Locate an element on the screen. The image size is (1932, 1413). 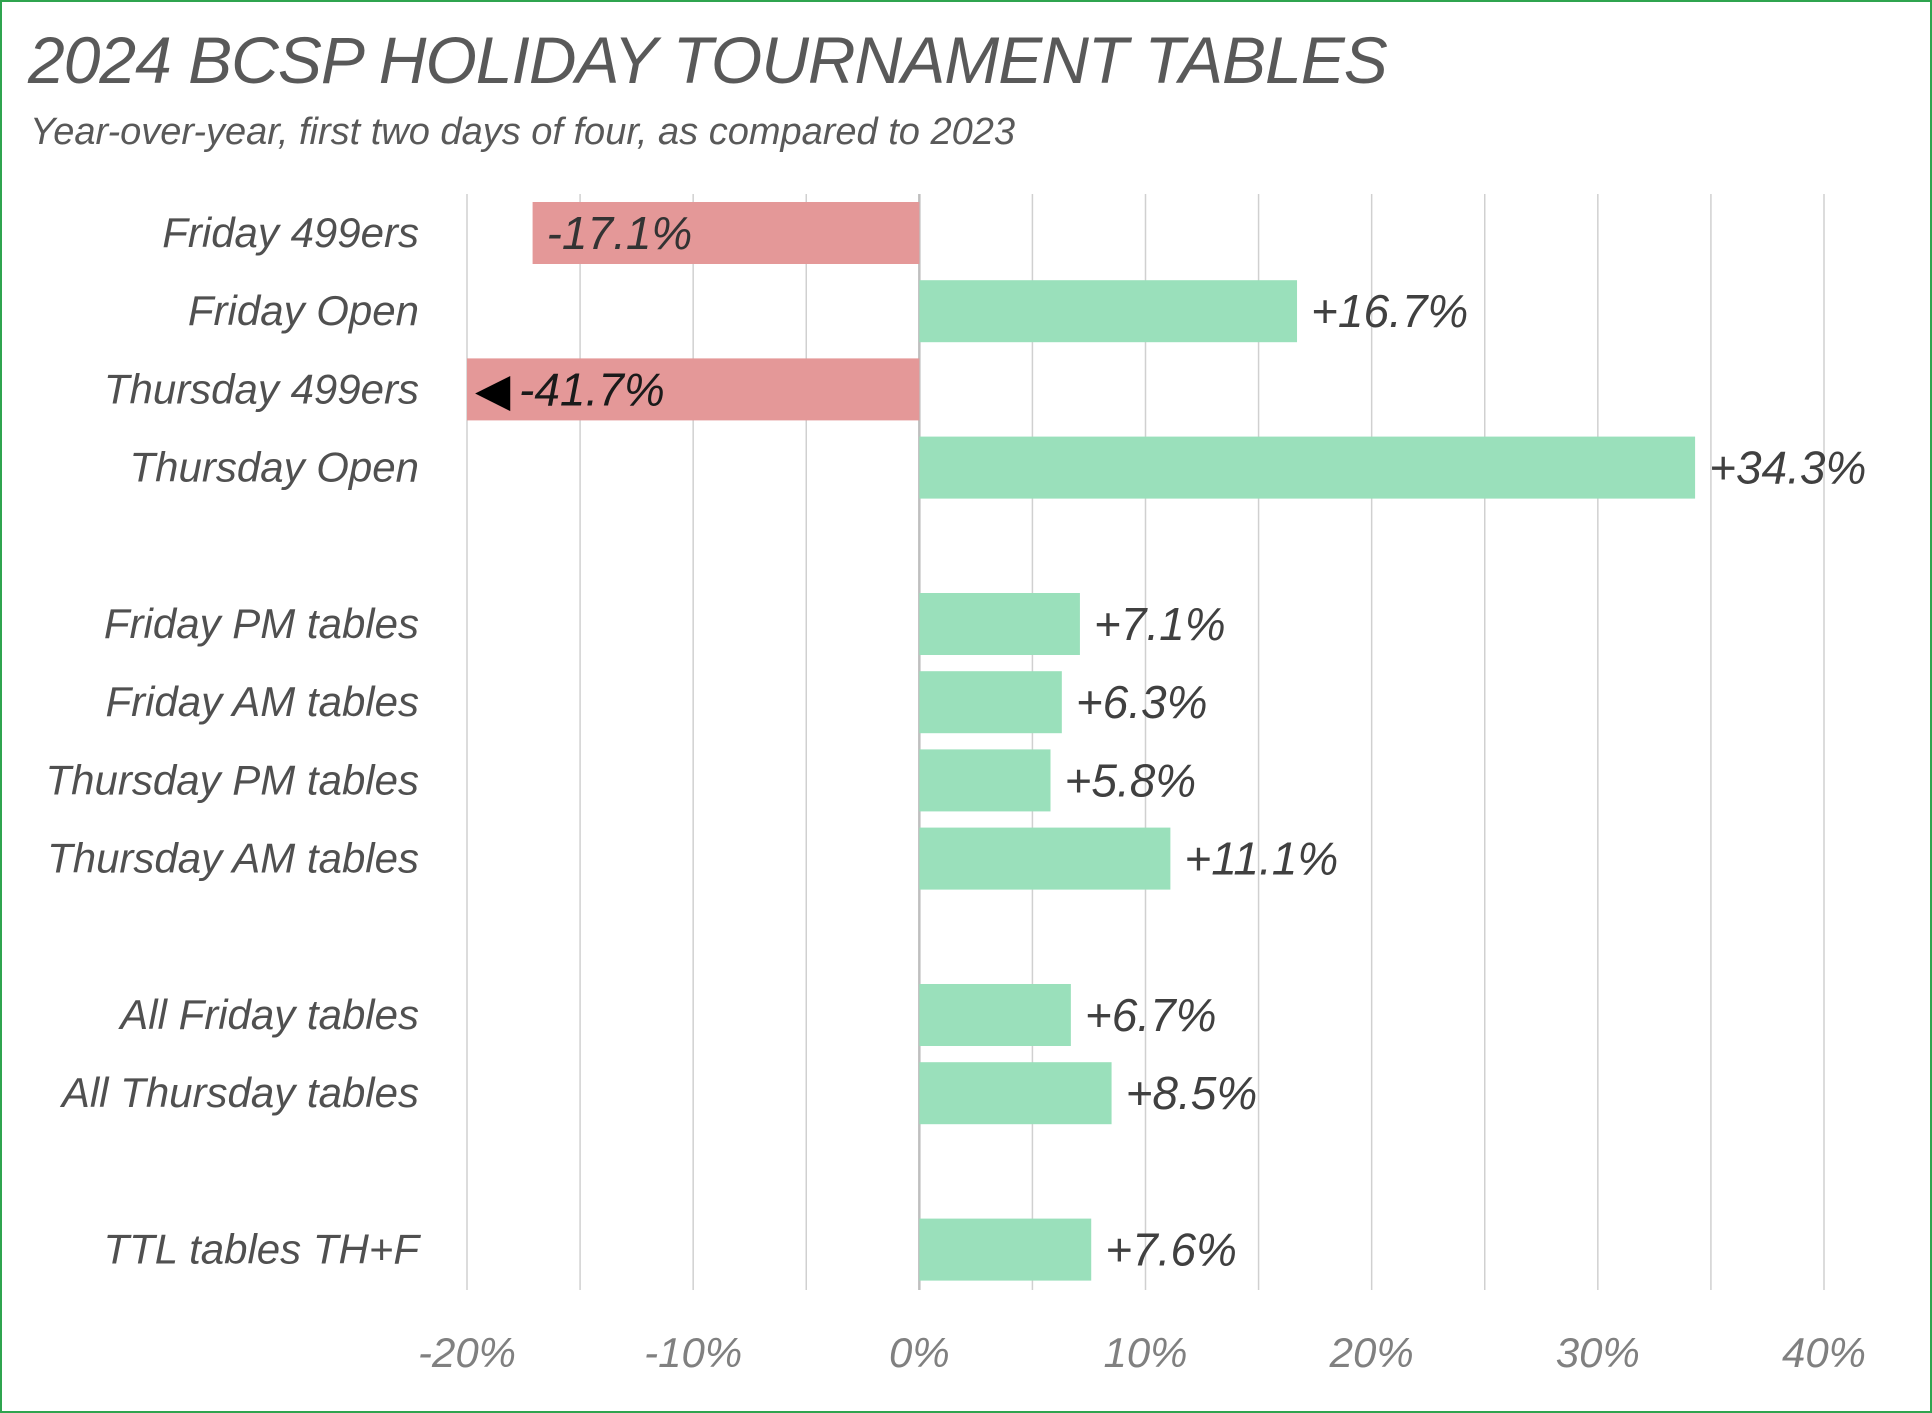
data-label: -17.1% is located at coordinates (620, 233).